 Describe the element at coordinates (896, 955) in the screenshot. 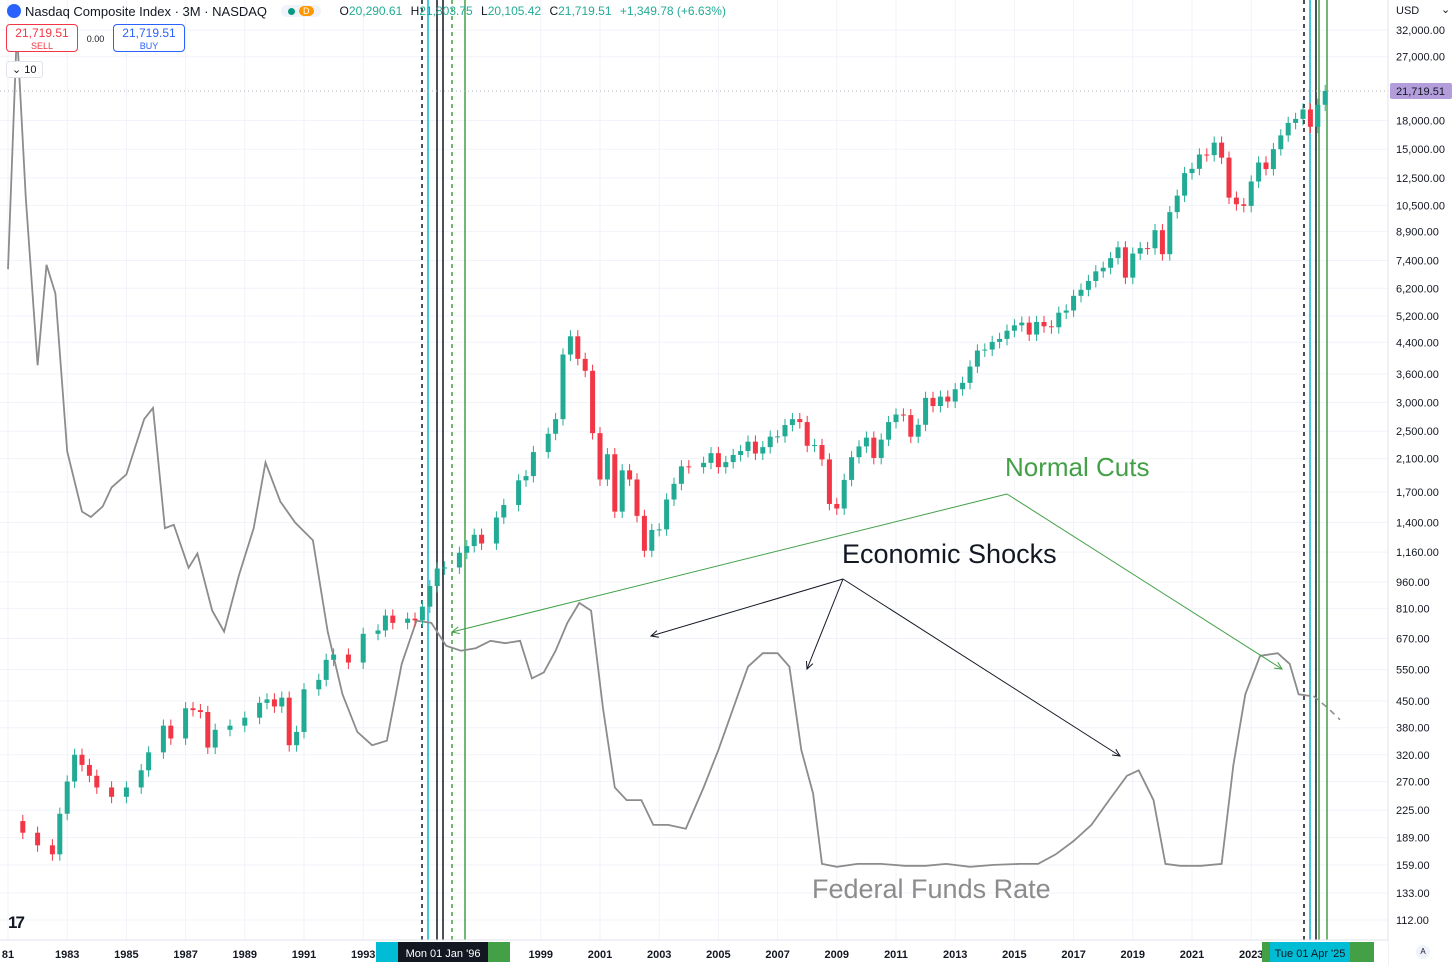

I see `time-tick-label: 2011` at that location.